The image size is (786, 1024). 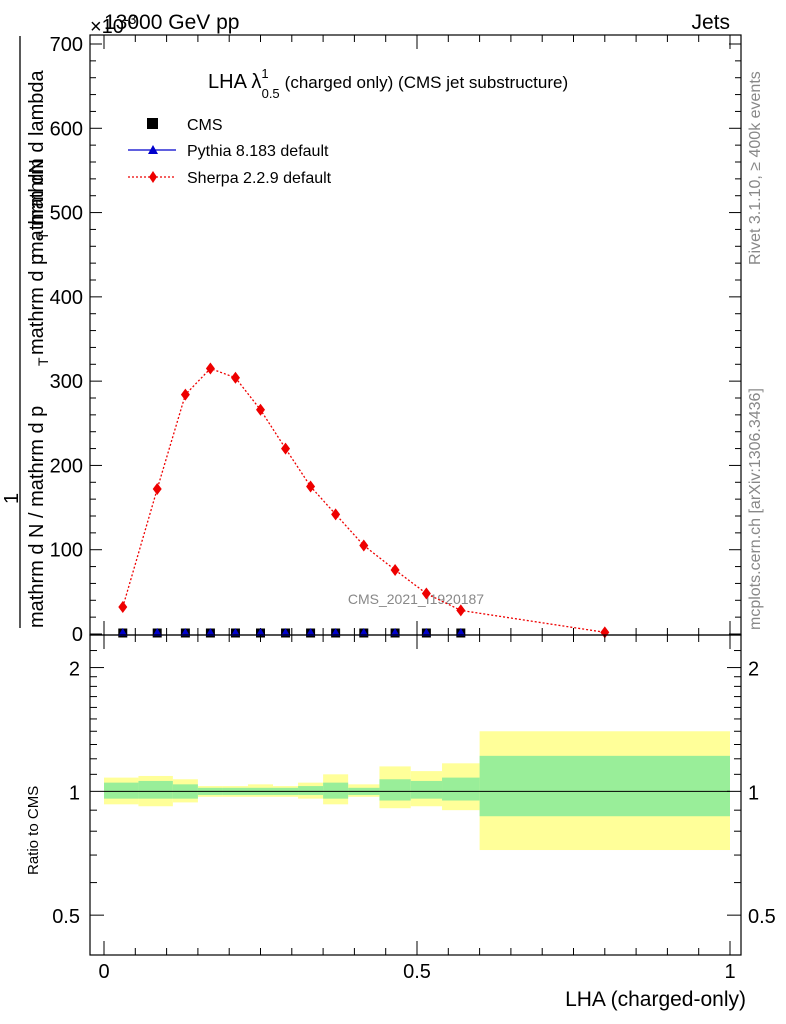 I want to click on y-label-prefix: 1, so click(x=12, y=498).